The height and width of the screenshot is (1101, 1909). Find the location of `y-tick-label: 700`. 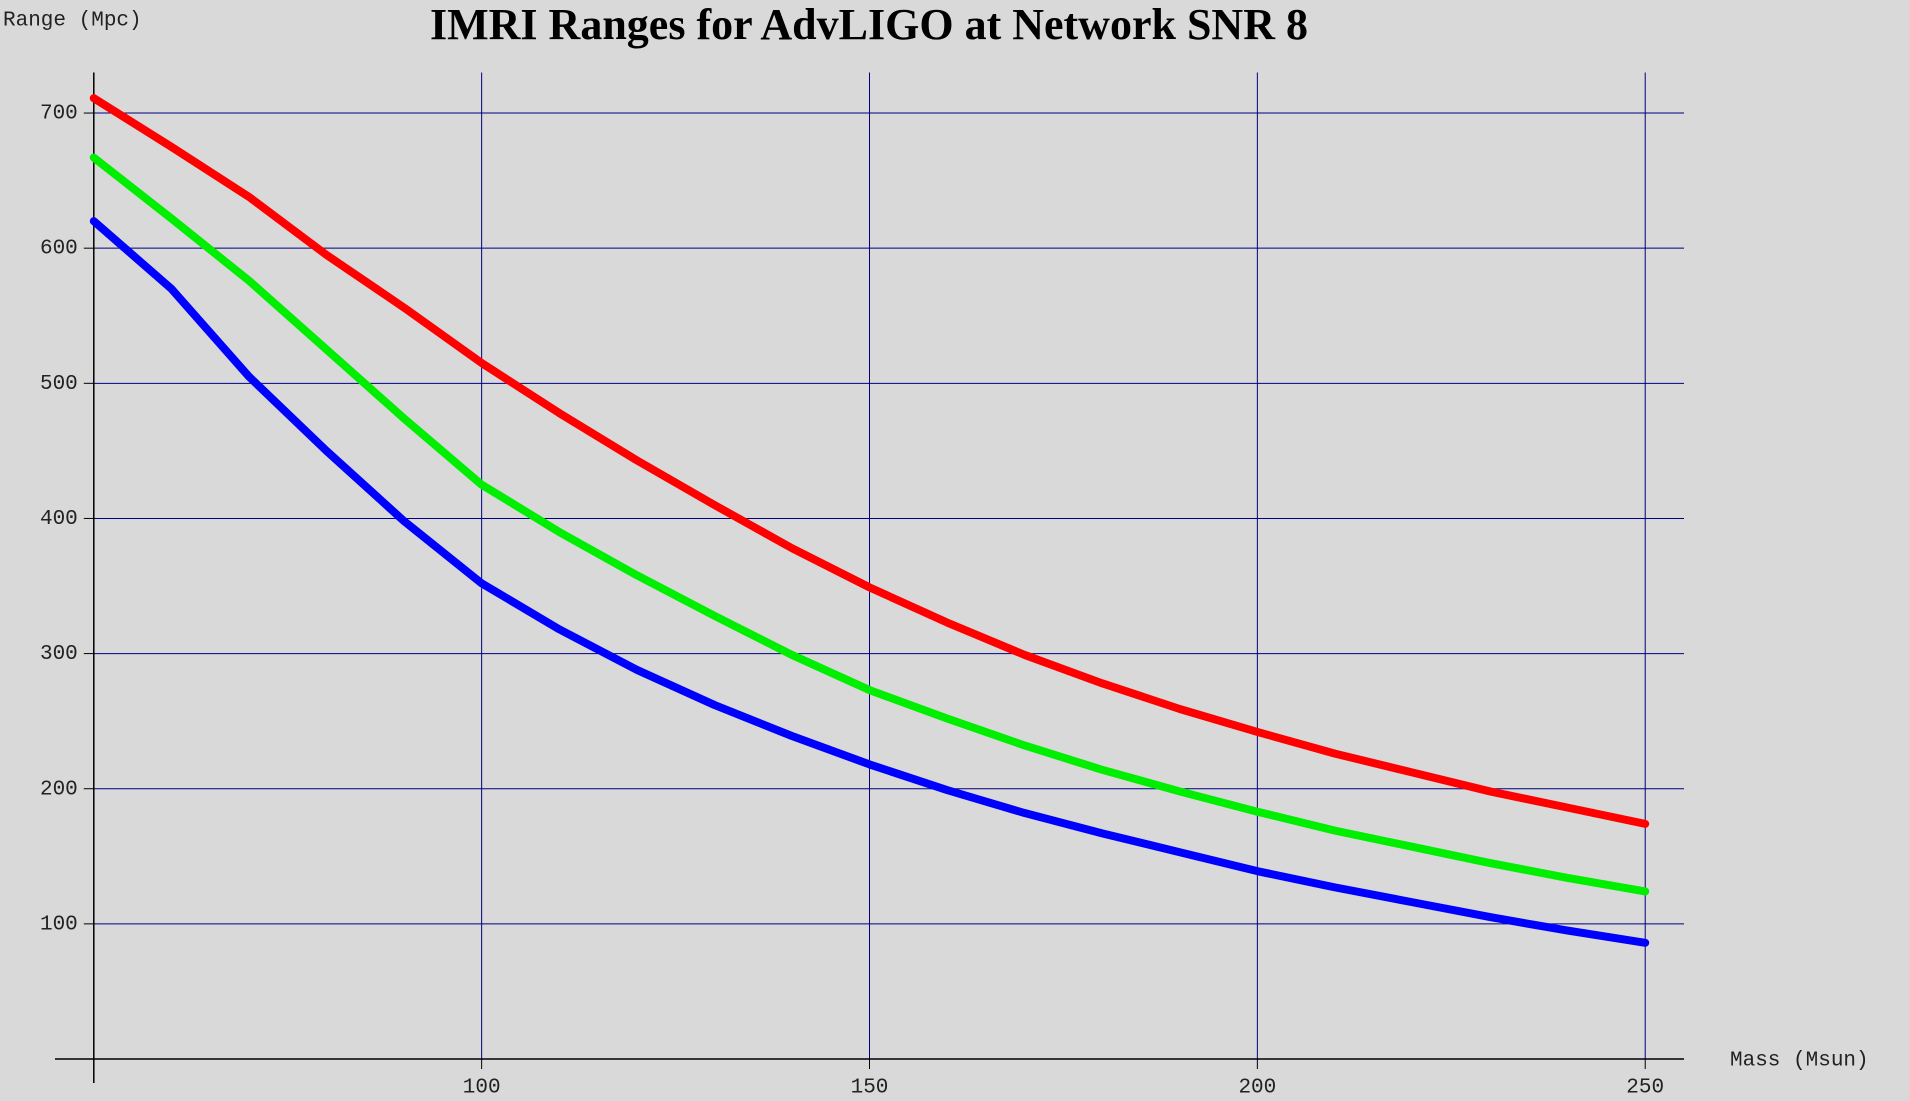

y-tick-label: 700 is located at coordinates (59, 114).